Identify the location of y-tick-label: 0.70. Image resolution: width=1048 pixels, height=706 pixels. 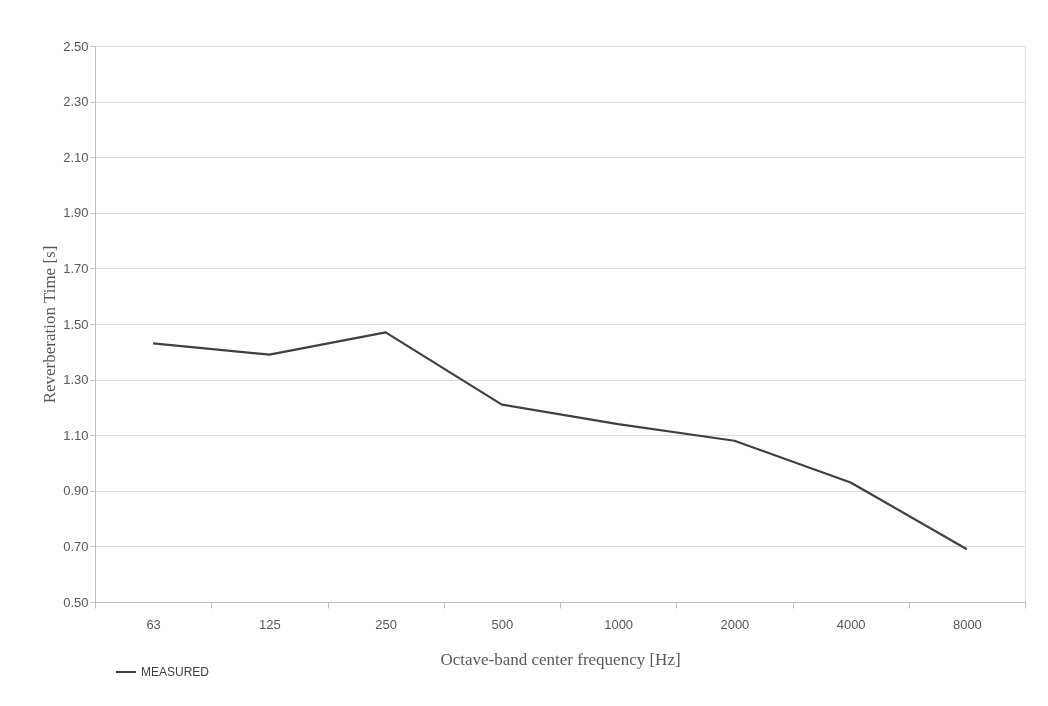
(76, 546).